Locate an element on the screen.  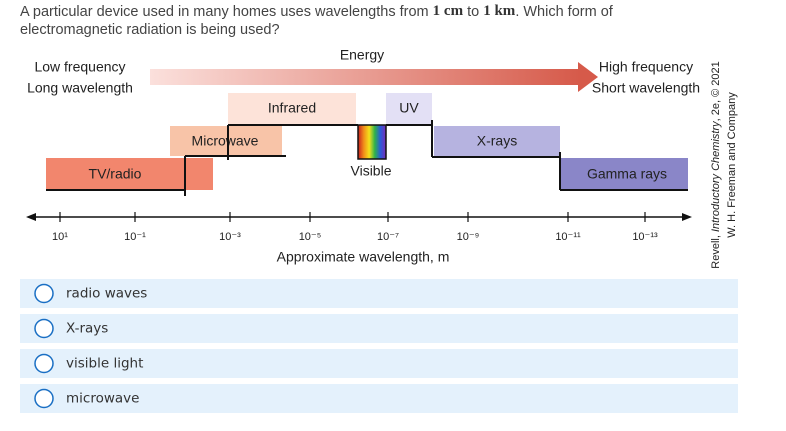
tick-label: 10⁻¹¹ is located at coordinates (568, 237).